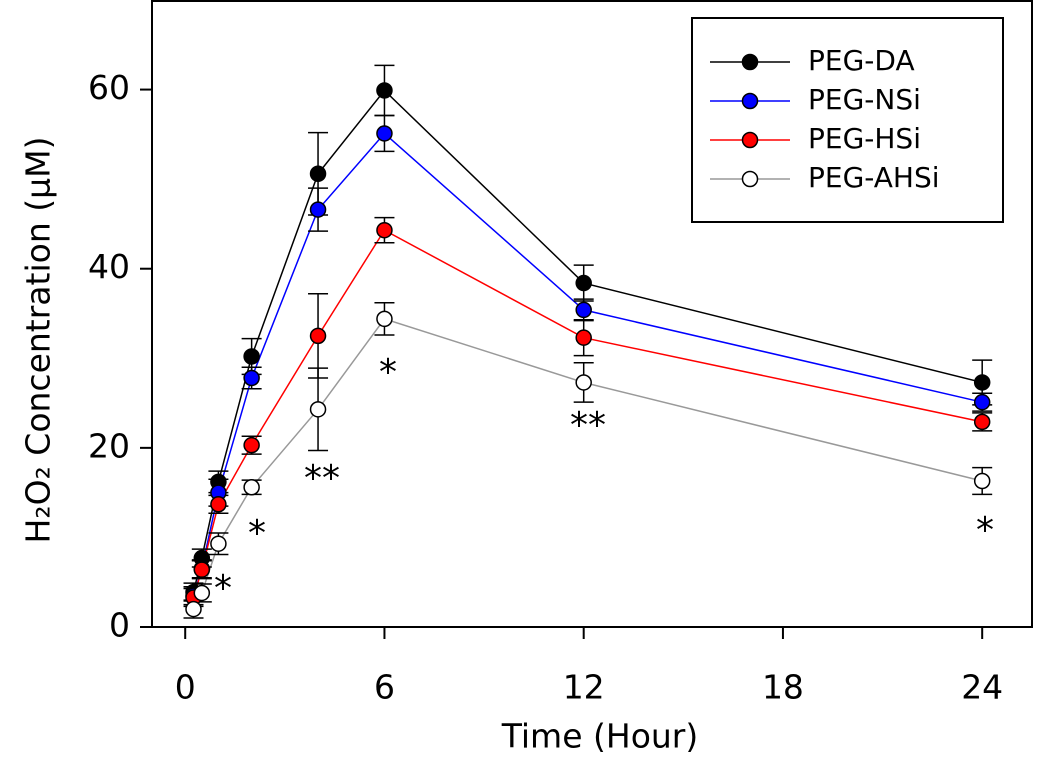 This screenshot has width=1050, height=763. Describe the element at coordinates (861, 60) in the screenshot. I see `legend-label: PEG-DA` at that location.